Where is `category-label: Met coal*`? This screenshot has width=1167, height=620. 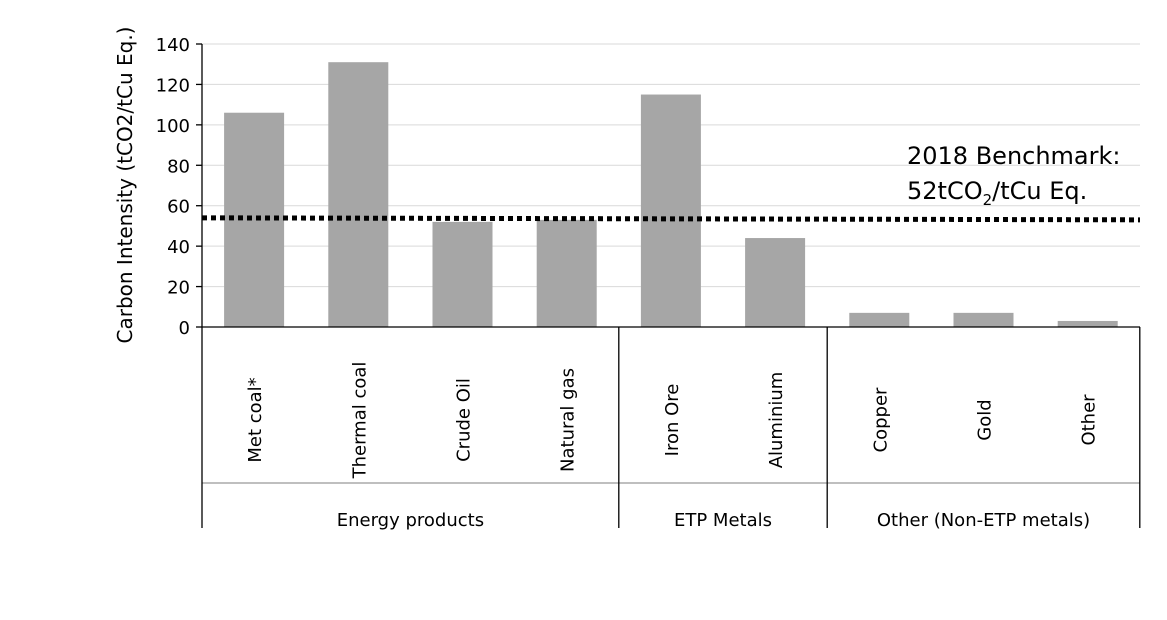 category-label: Met coal* is located at coordinates (255, 419).